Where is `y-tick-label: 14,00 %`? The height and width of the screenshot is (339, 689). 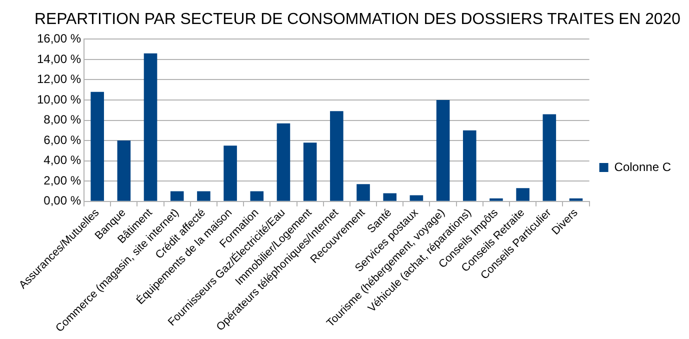 y-tick-label: 14,00 % is located at coordinates (59, 59).